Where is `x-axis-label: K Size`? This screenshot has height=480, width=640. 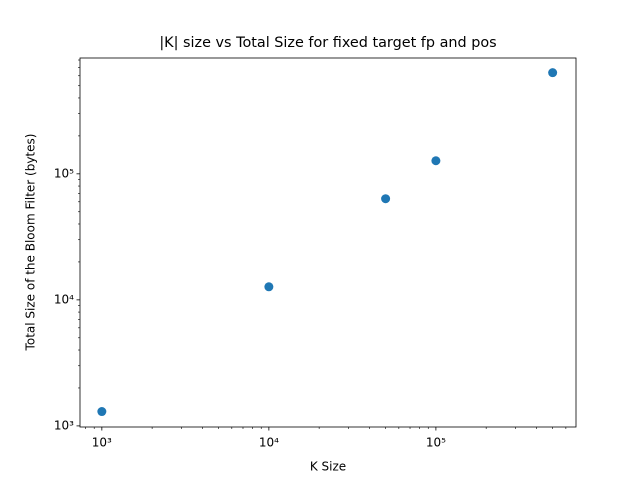
x-axis-label: K Size is located at coordinates (328, 467).